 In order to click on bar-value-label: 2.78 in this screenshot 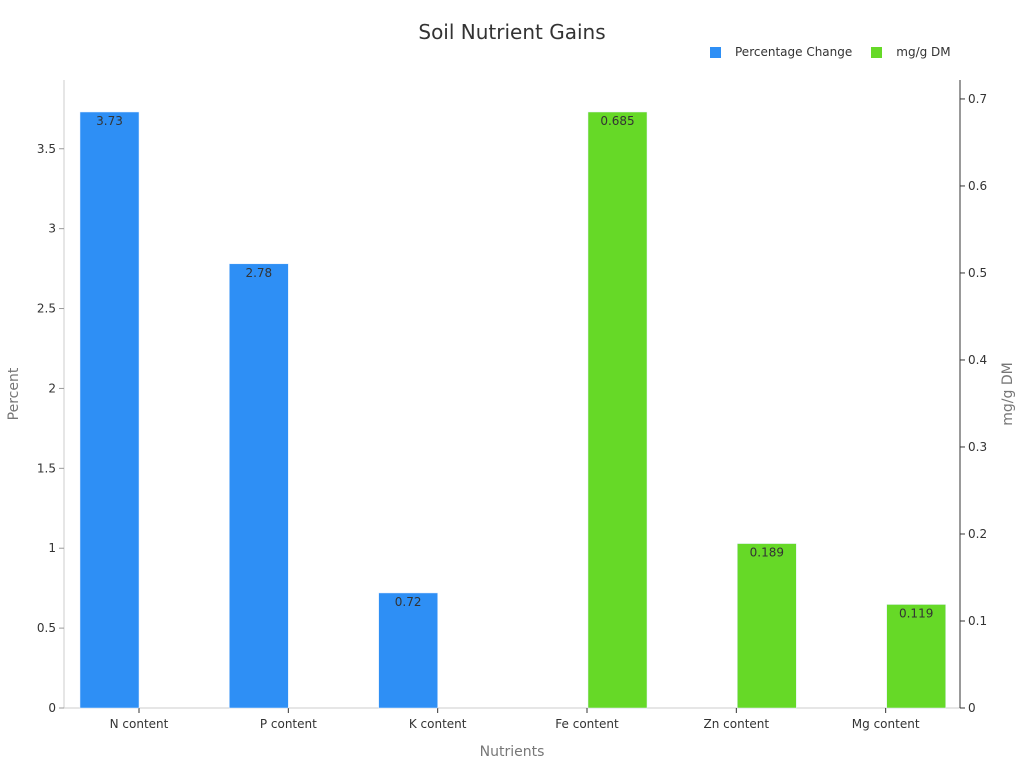, I will do `click(258, 273)`.